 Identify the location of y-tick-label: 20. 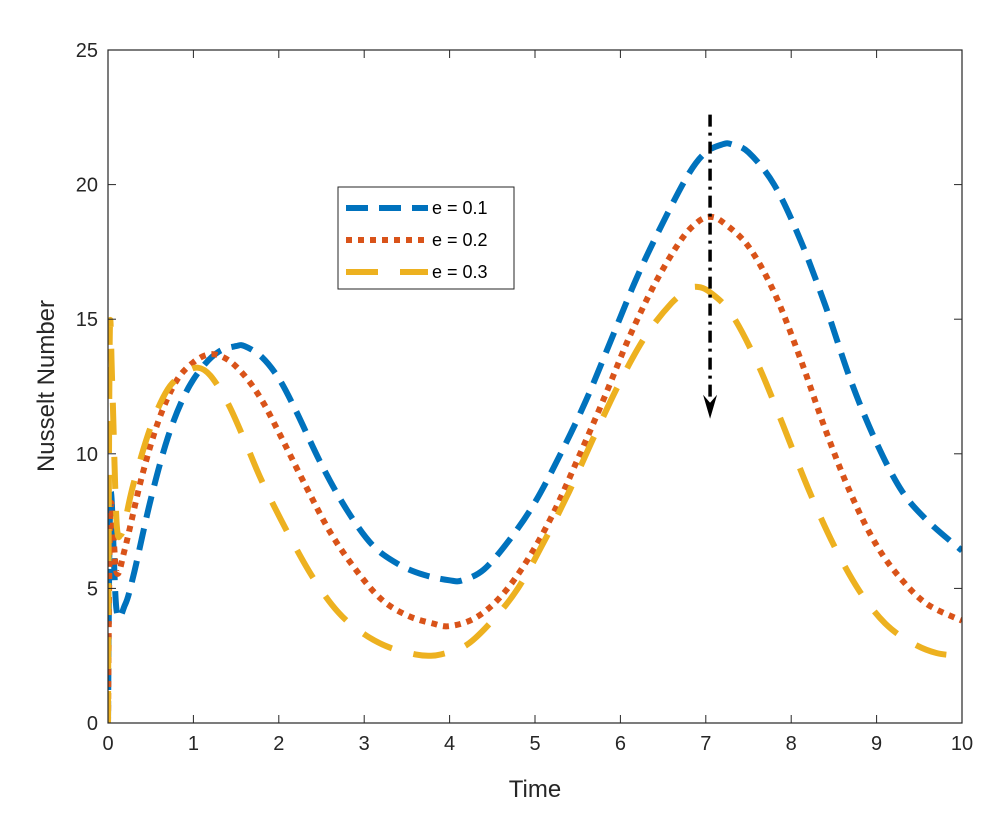
(87, 186).